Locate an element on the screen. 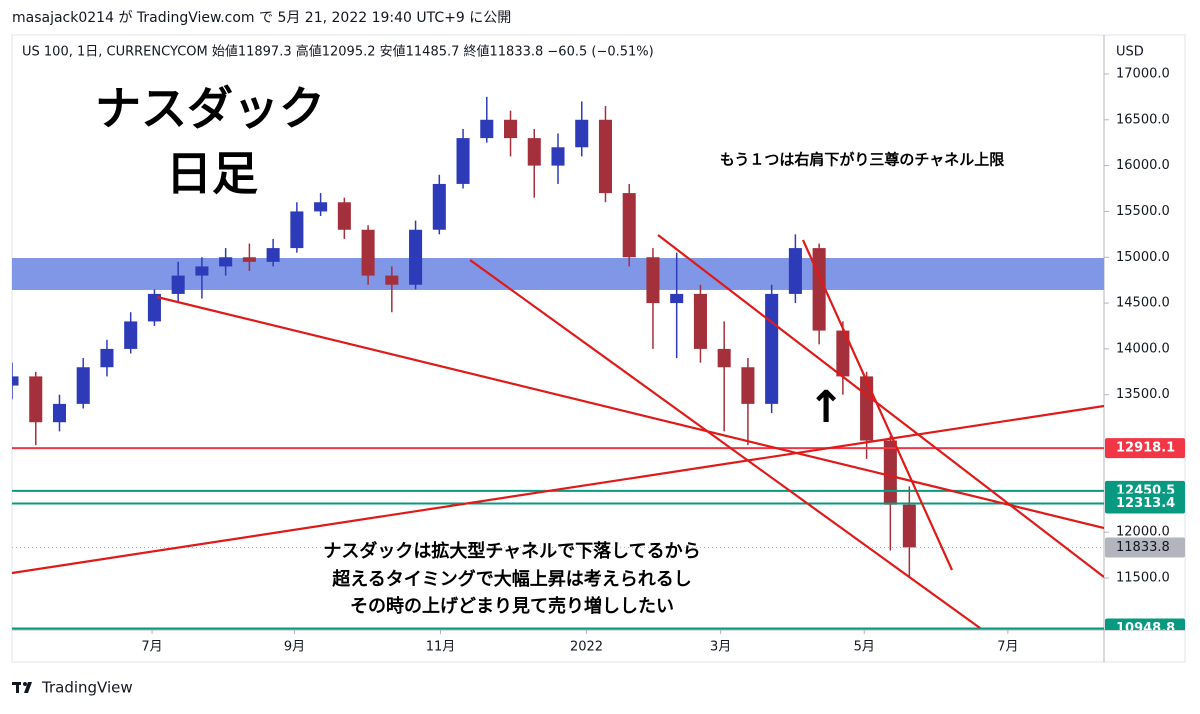  x-tick-label: 9月 is located at coordinates (294, 647).